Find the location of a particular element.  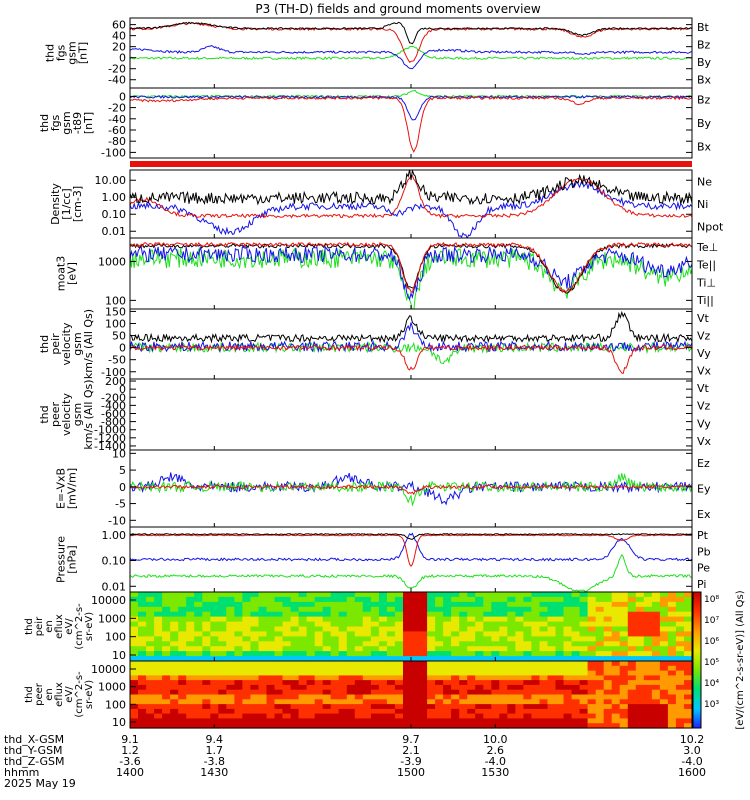

colorbar-tick-label: 10⁸ is located at coordinates (711, 600).